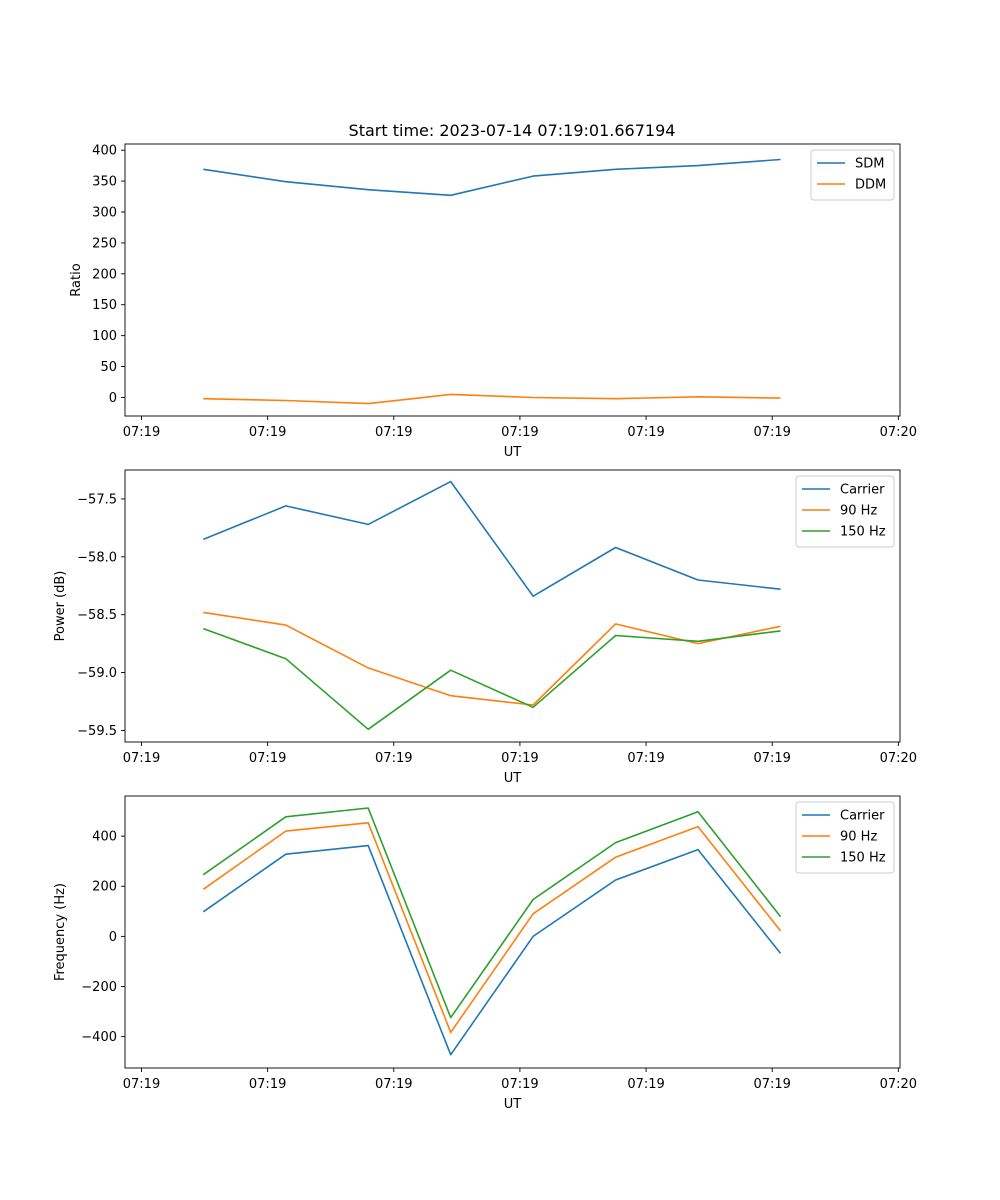 The height and width of the screenshot is (1200, 1000). I want to click on legend-label: DDM, so click(870, 185).